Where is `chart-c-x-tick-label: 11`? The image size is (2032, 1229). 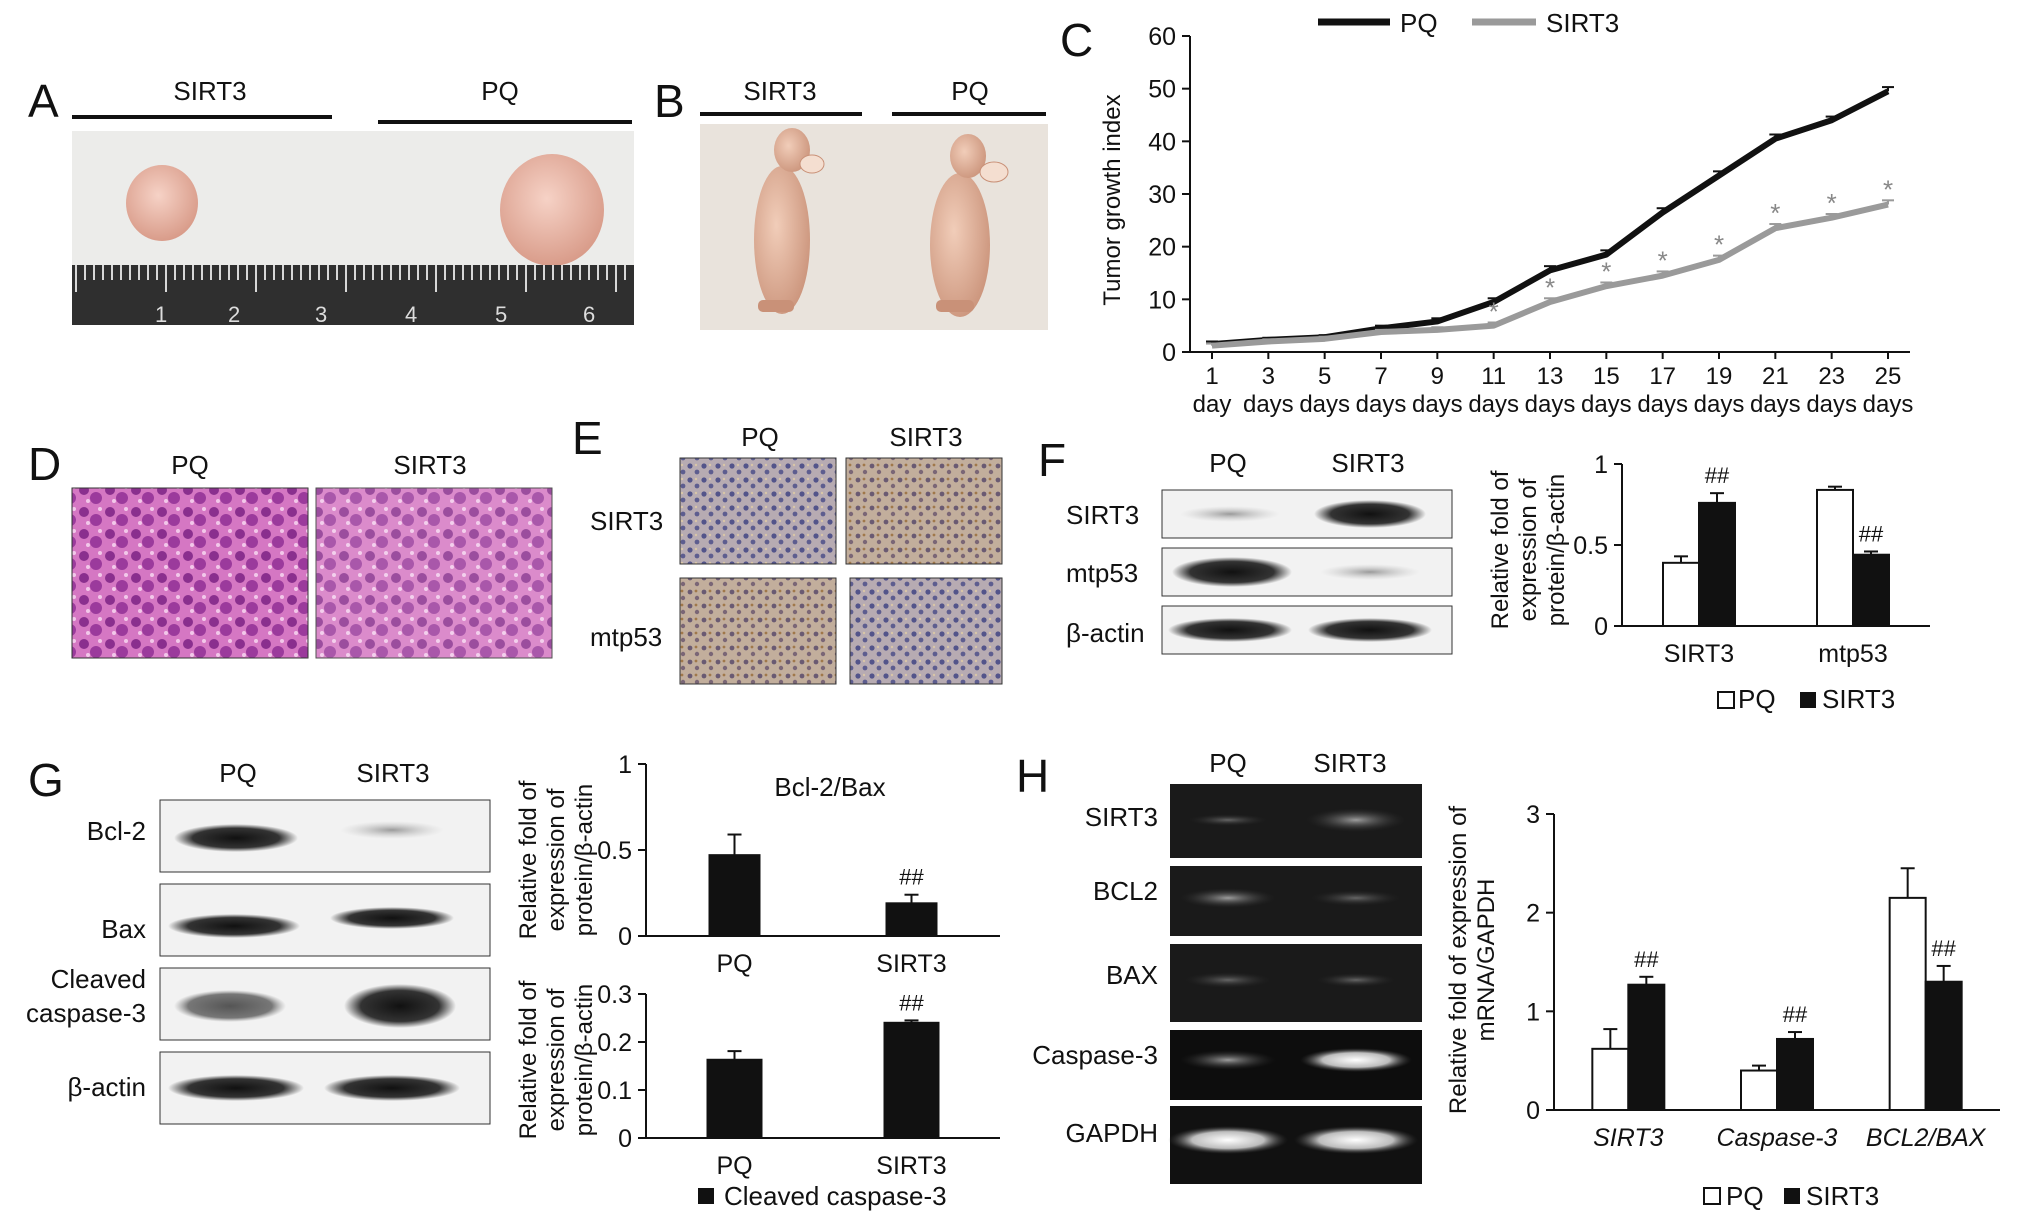 chart-c-x-tick-label: 11 is located at coordinates (1493, 376).